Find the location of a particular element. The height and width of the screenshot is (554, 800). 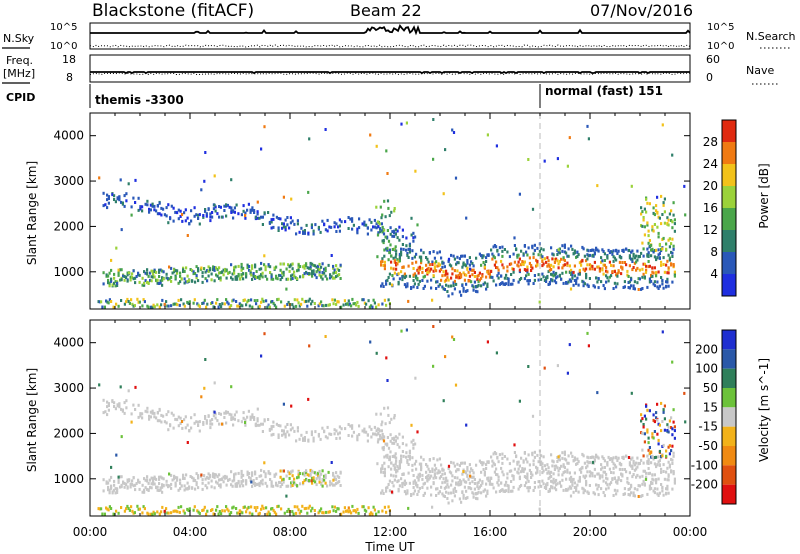

noise-tick-left-bottom: 10^0 is located at coordinates (63, 46).